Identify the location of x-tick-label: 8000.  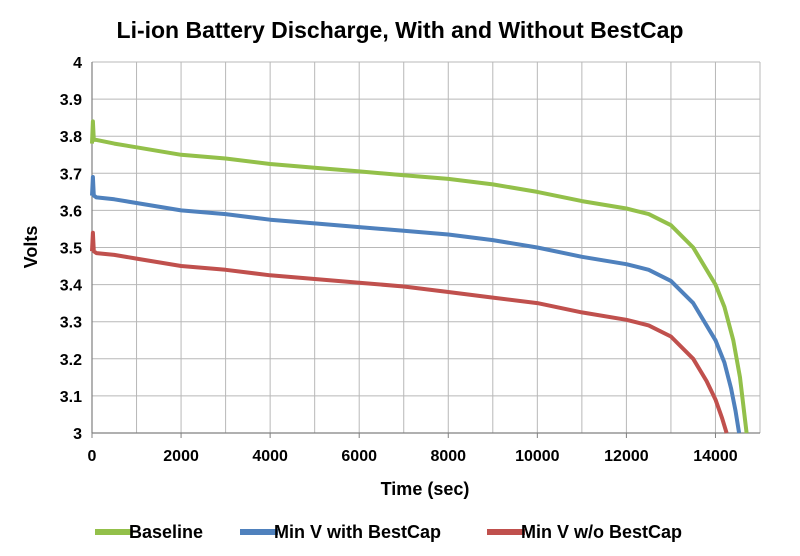
(448, 456).